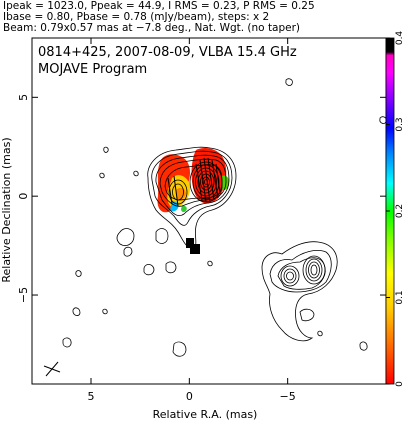 This screenshot has height=424, width=409. I want to click on x-tick-label: 5, so click(91, 396).